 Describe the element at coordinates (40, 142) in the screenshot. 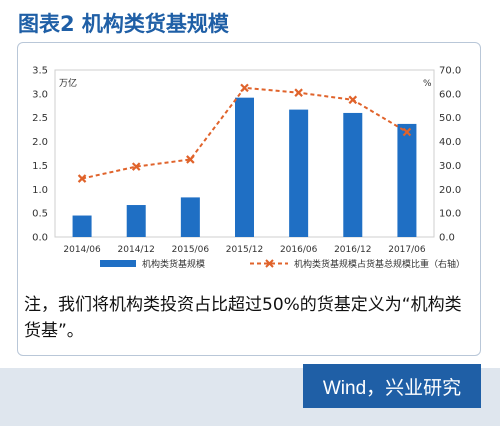

I see `left-tick-label: 2.0` at that location.